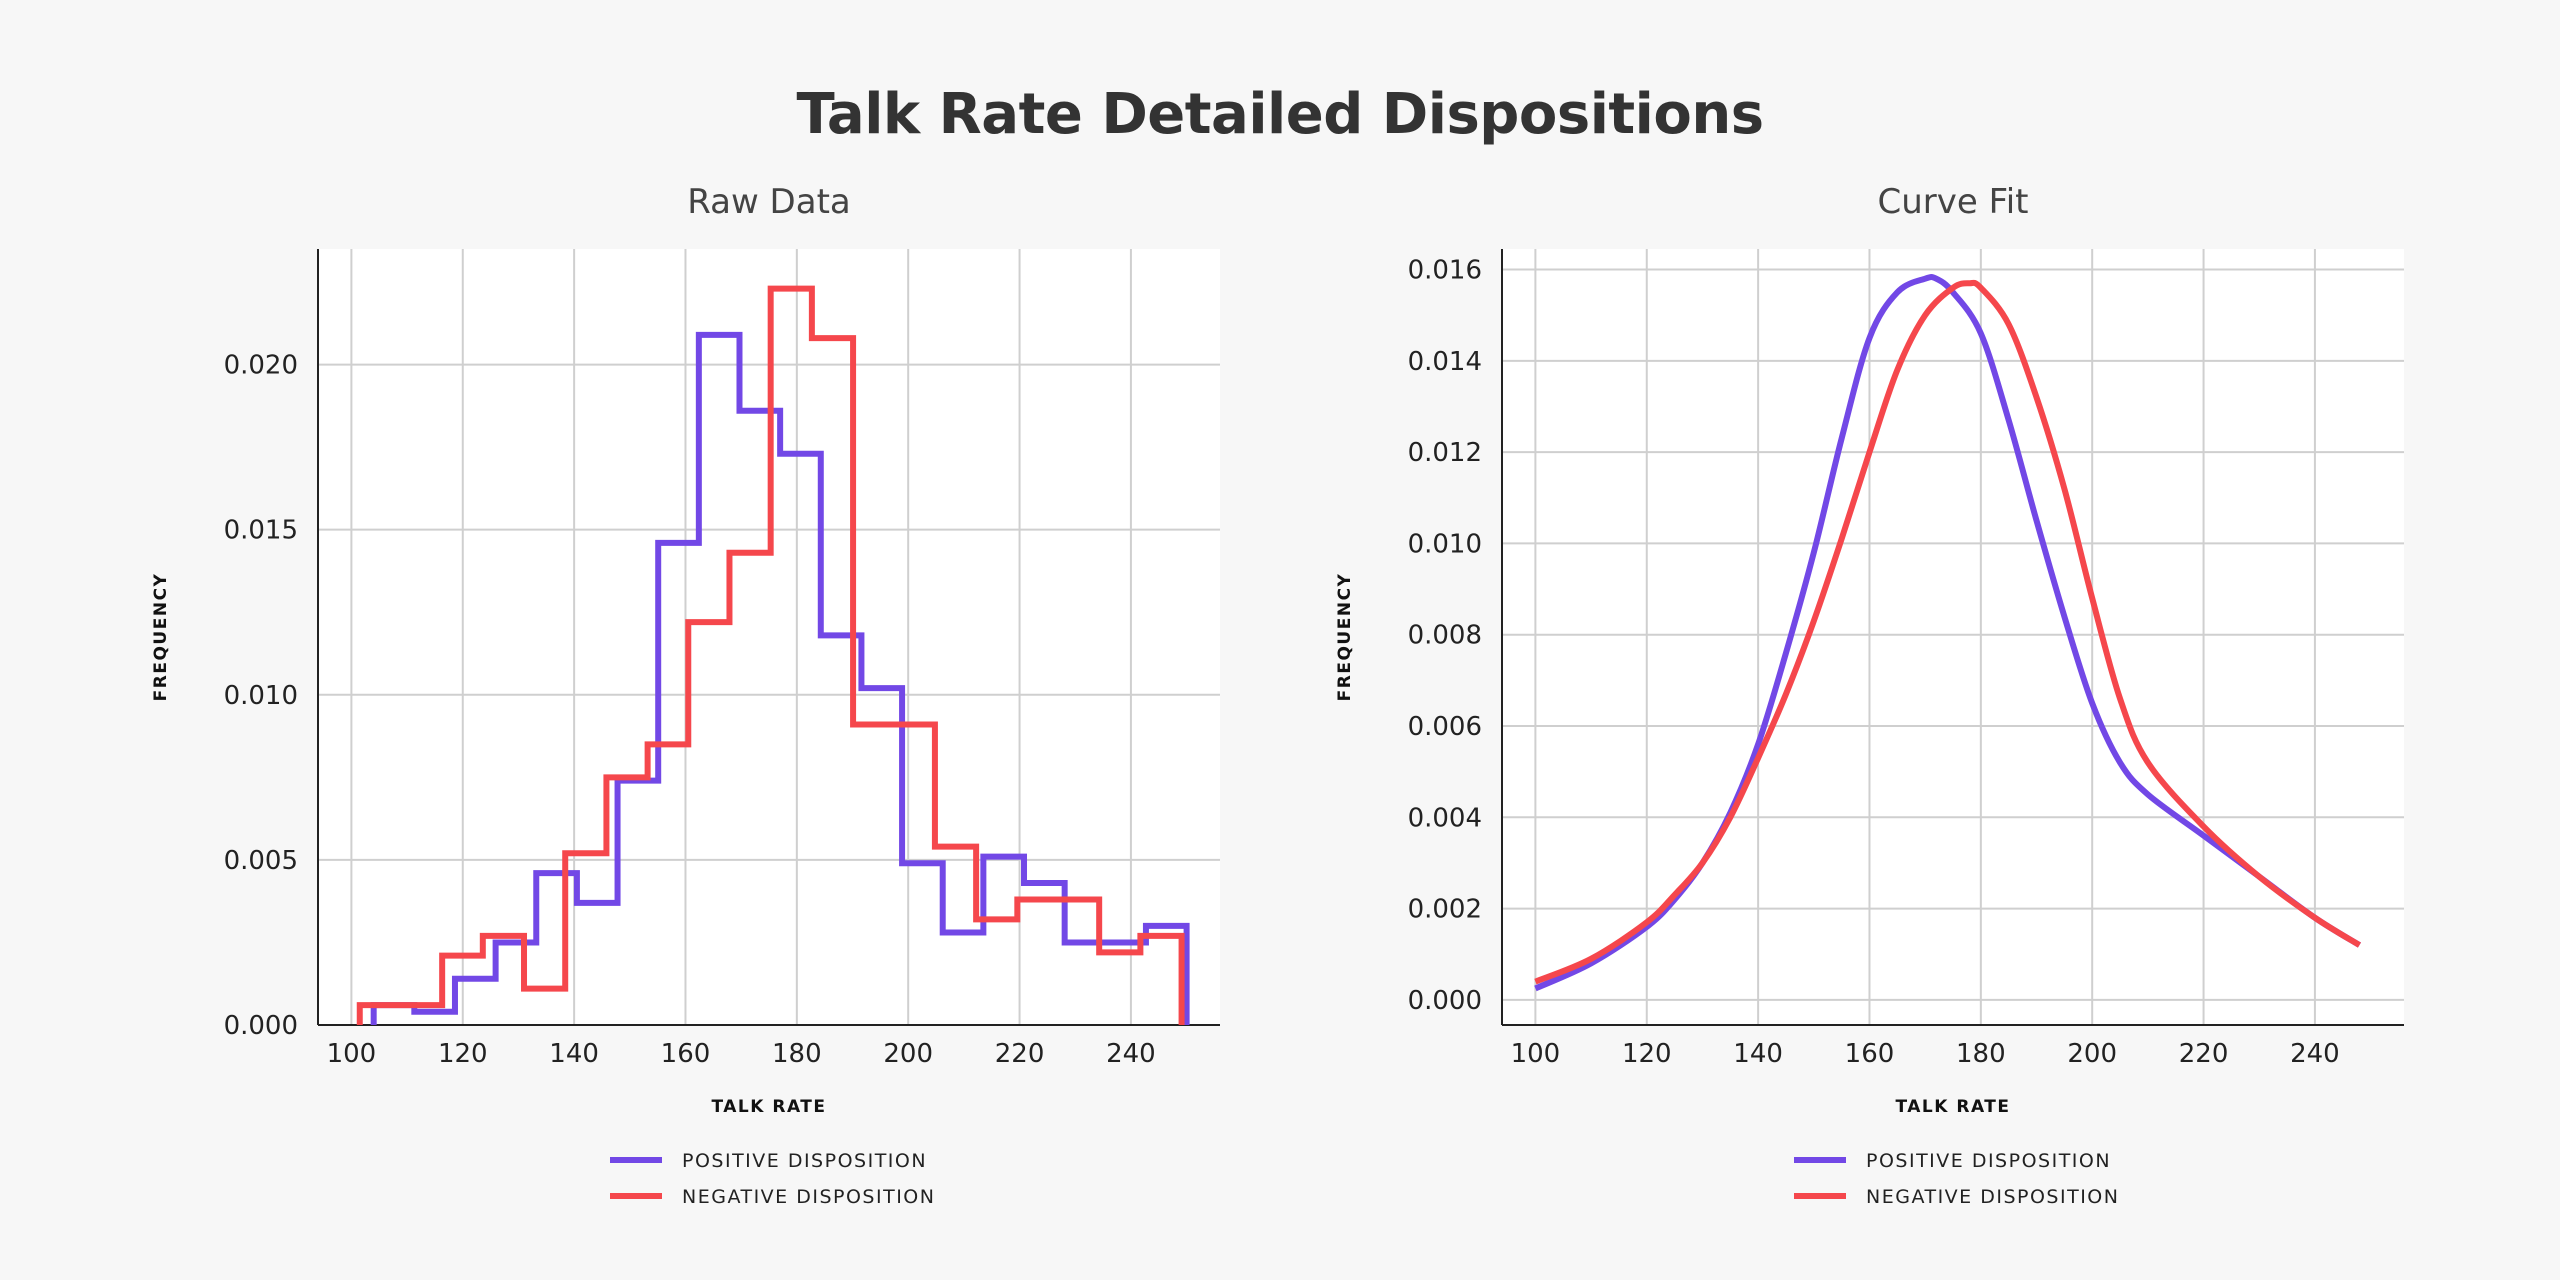  What do you see at coordinates (1445, 362) in the screenshot?
I see `y-tick-label: 0.014` at bounding box center [1445, 362].